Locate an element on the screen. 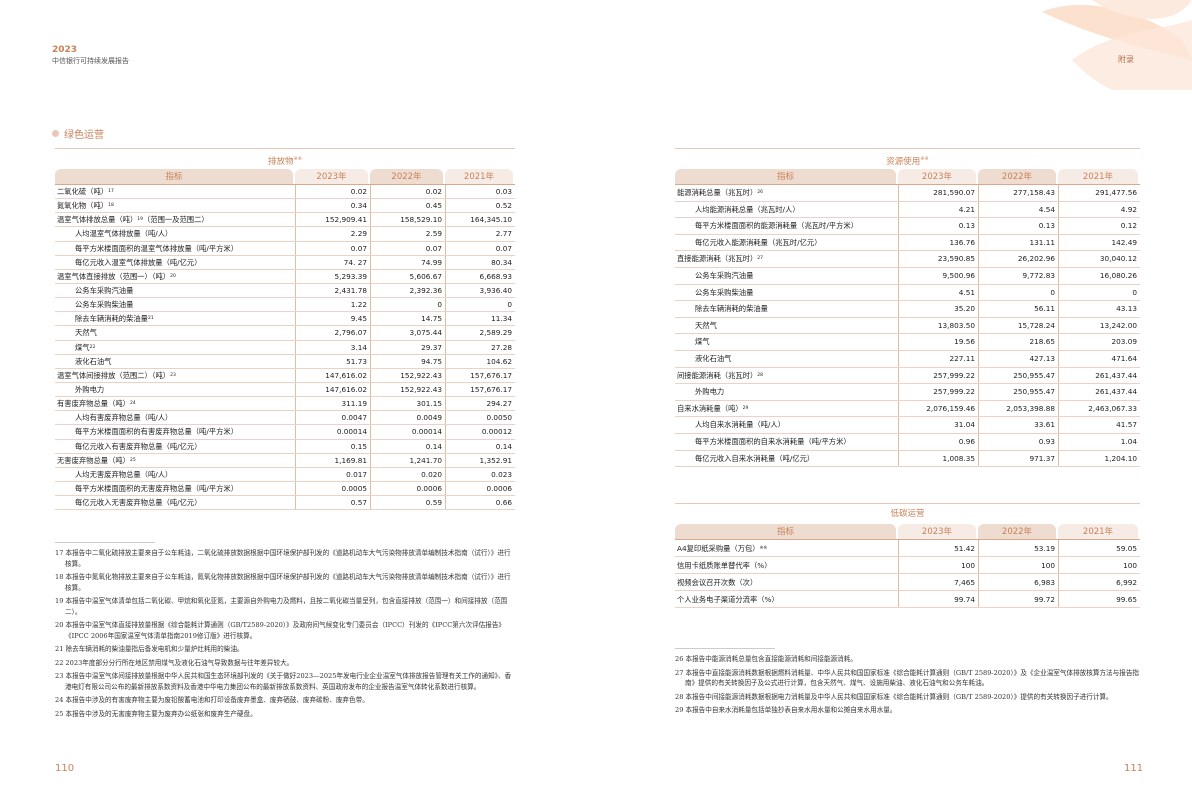 The width and height of the screenshot is (1192, 809). cell-value: 104.62 is located at coordinates (480, 361).